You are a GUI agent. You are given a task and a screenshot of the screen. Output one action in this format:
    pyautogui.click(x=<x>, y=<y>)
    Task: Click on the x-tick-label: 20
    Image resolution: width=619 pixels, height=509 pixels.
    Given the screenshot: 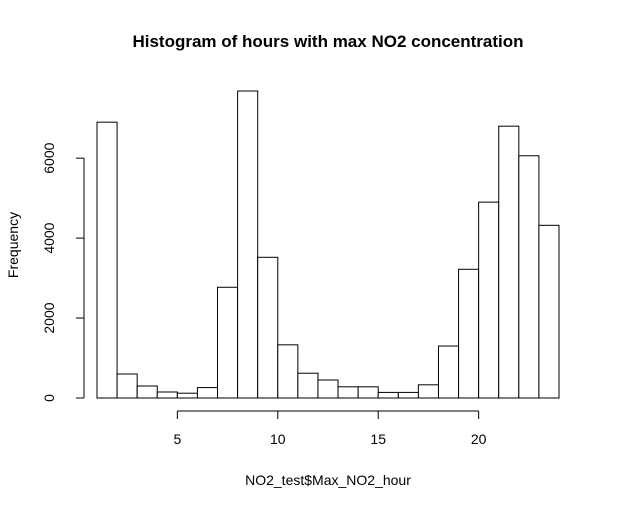 What is the action you would take?
    pyautogui.click(x=479, y=439)
    